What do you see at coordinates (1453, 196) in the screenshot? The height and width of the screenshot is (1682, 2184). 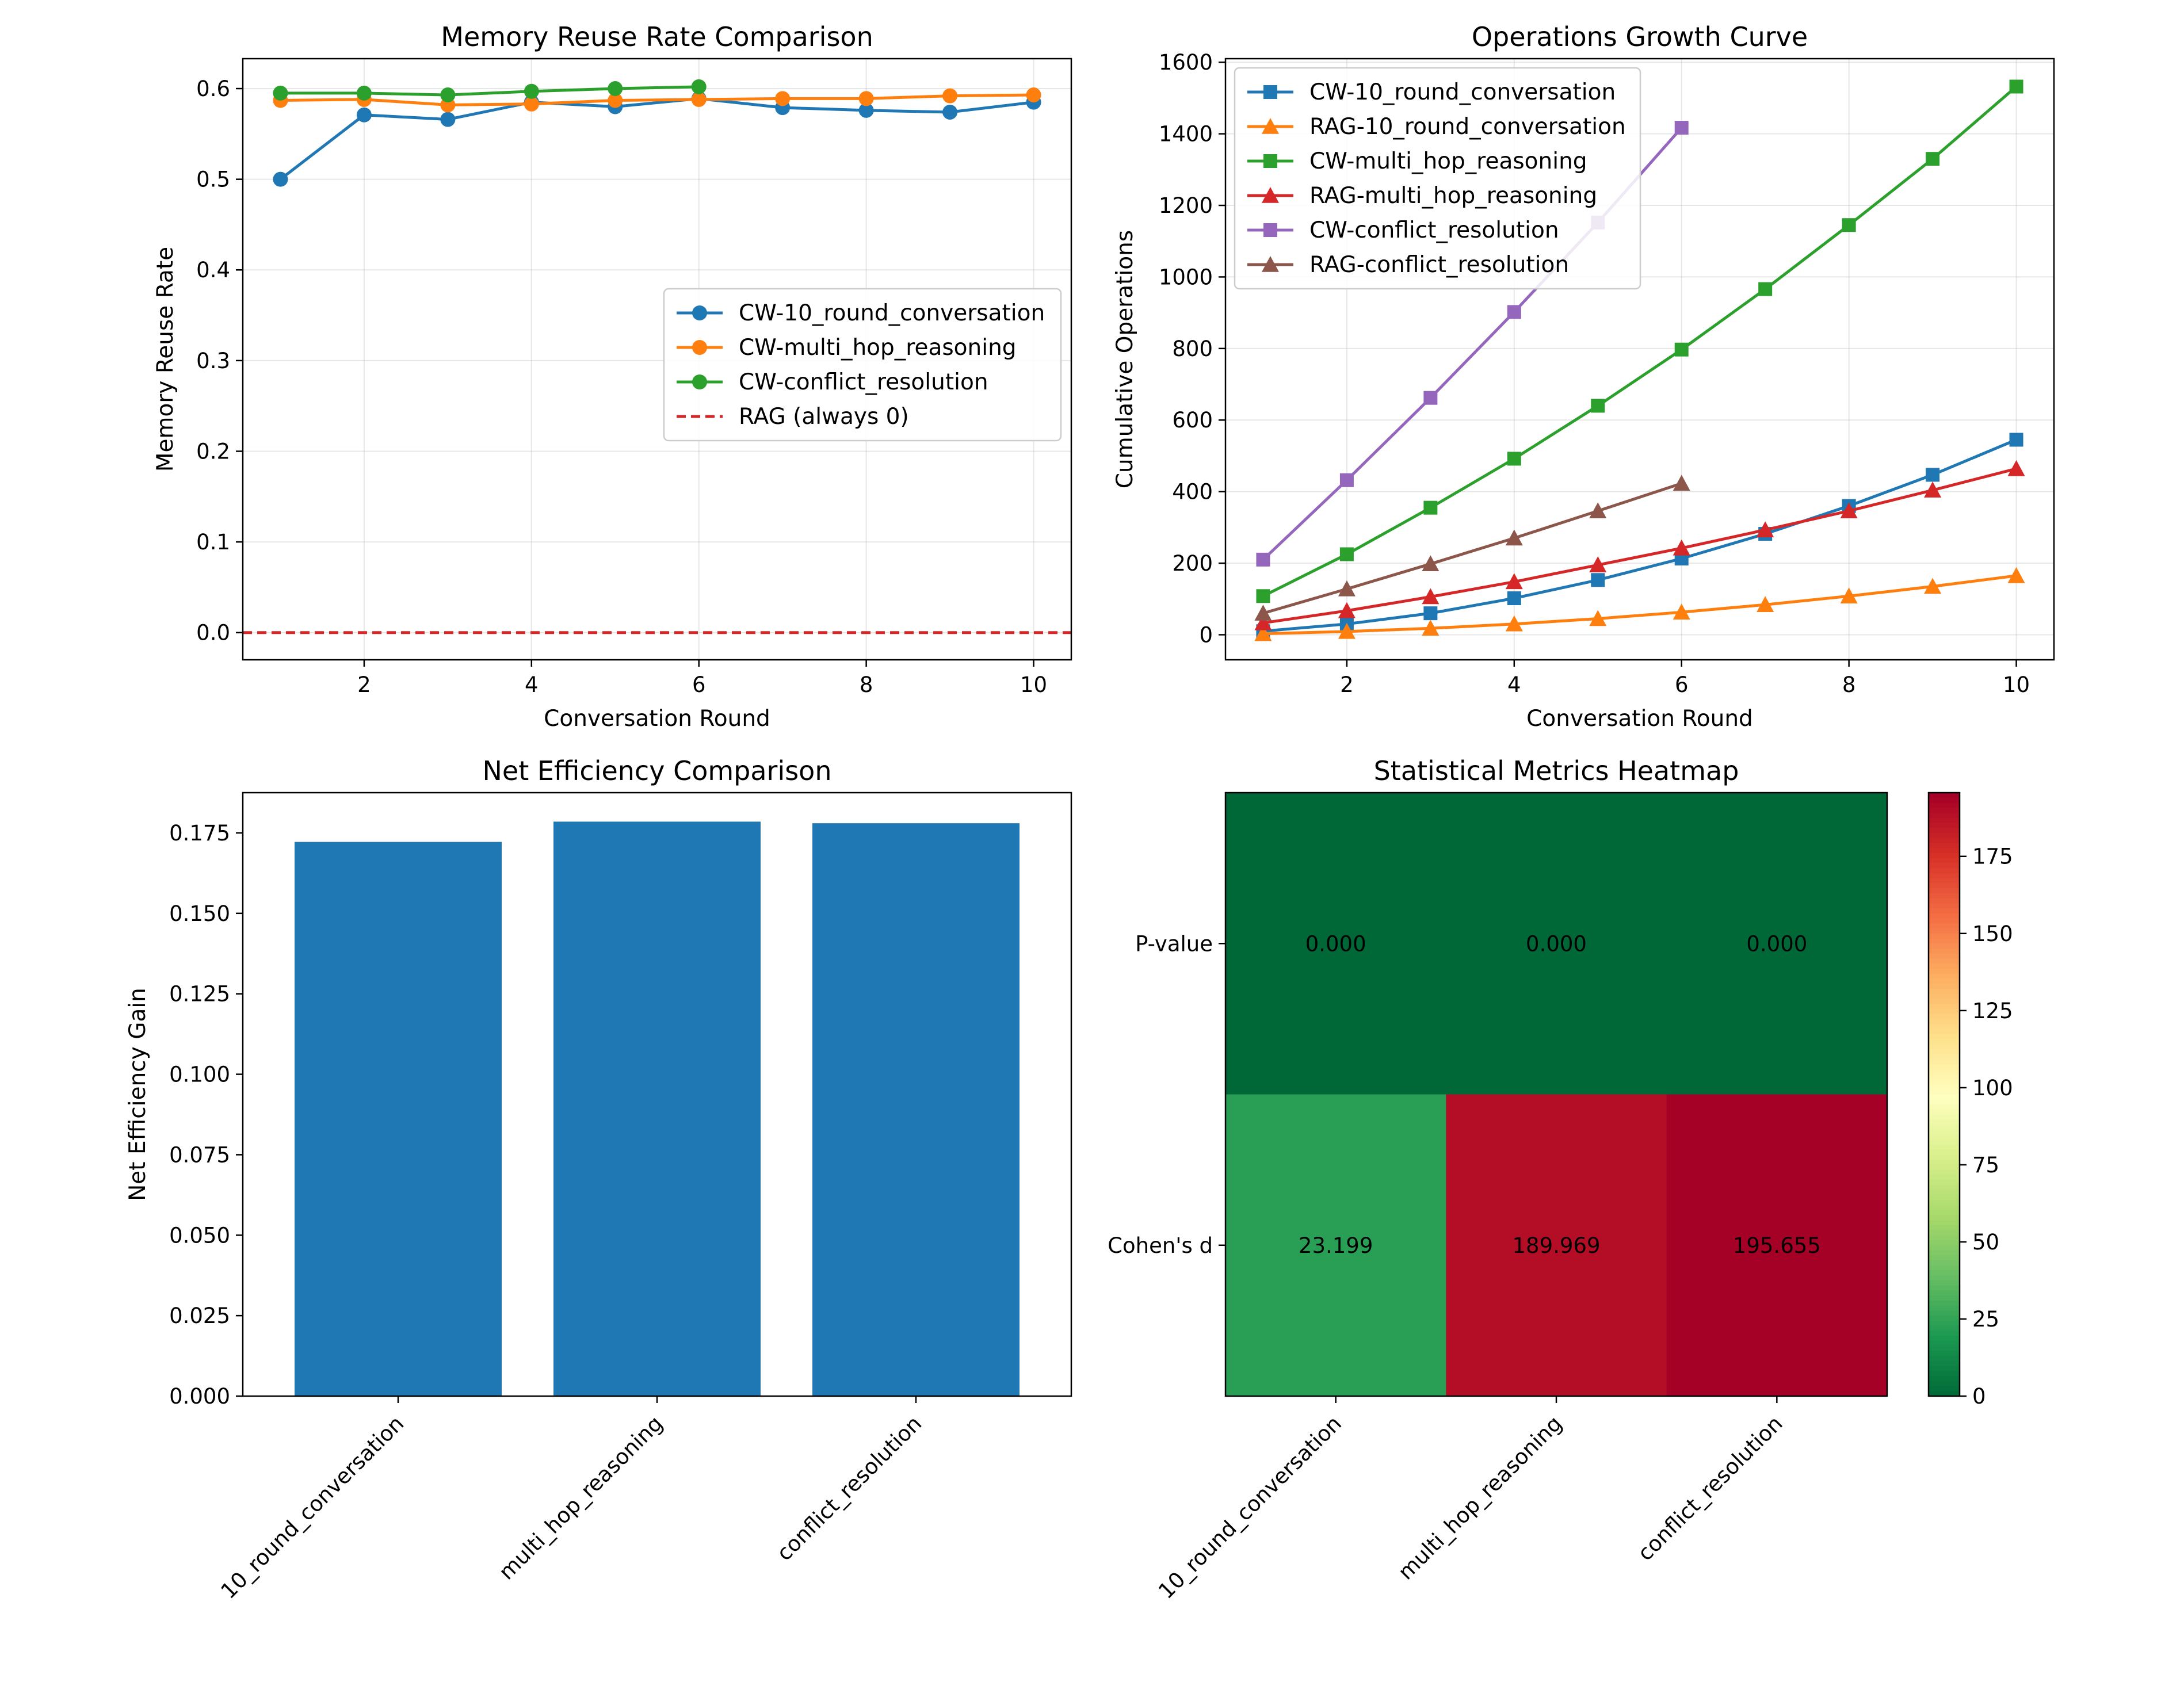 I see `legend-label: RAG-multi_hop_reasoning` at bounding box center [1453, 196].